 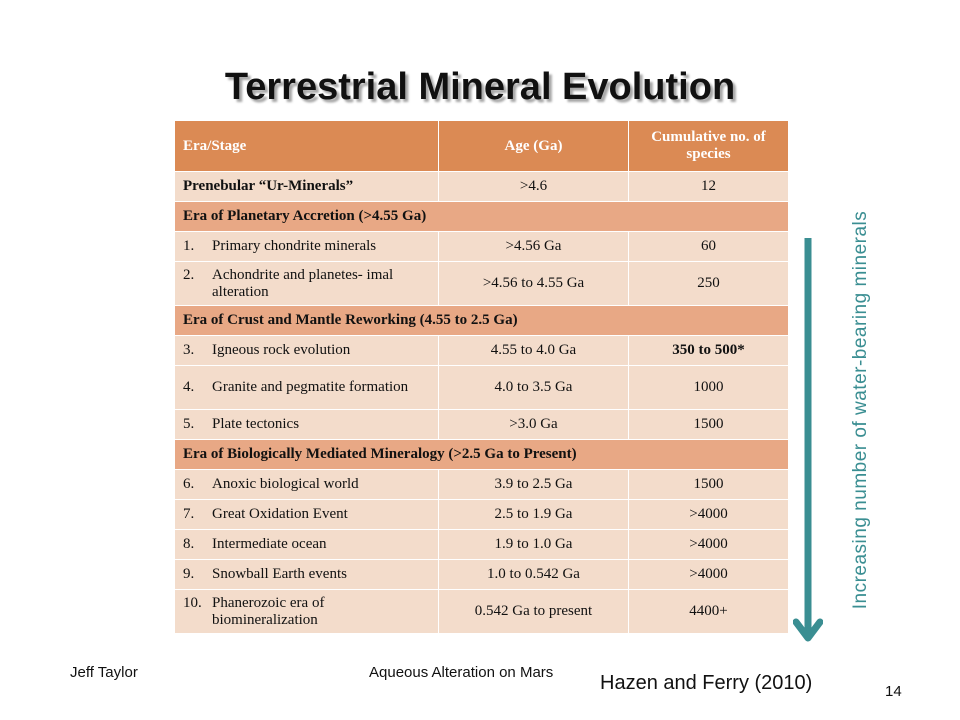 What do you see at coordinates (533, 424) in the screenshot?
I see `age-cell: >3.0 Ga` at bounding box center [533, 424].